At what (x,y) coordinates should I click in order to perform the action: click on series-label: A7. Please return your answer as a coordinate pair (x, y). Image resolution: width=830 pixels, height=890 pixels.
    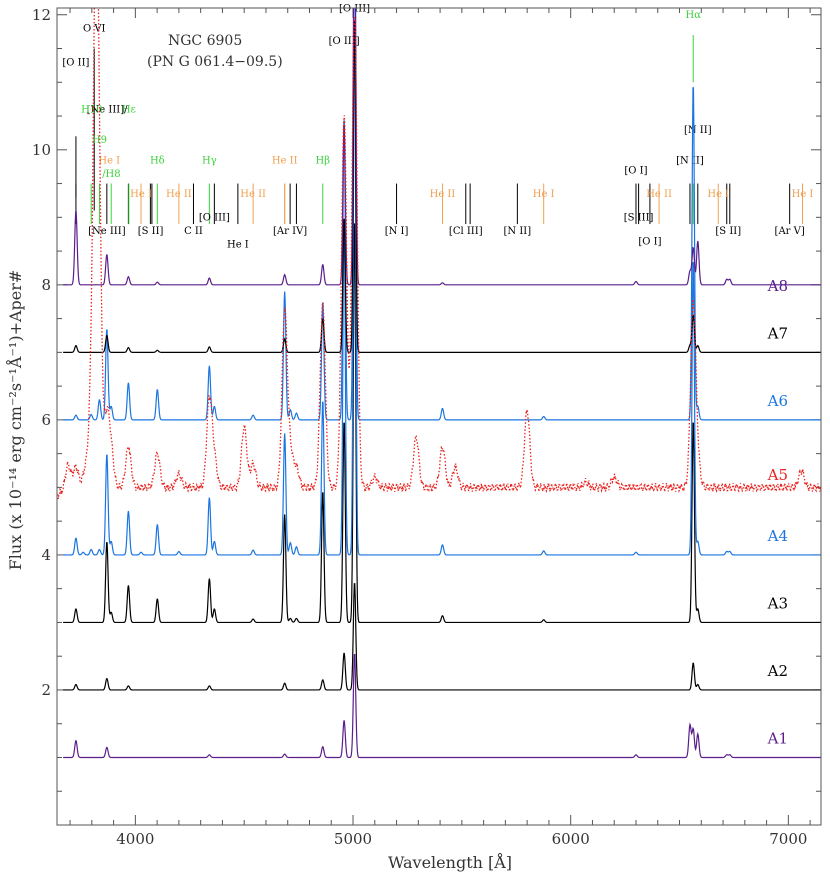
    Looking at the image, I should click on (777, 333).